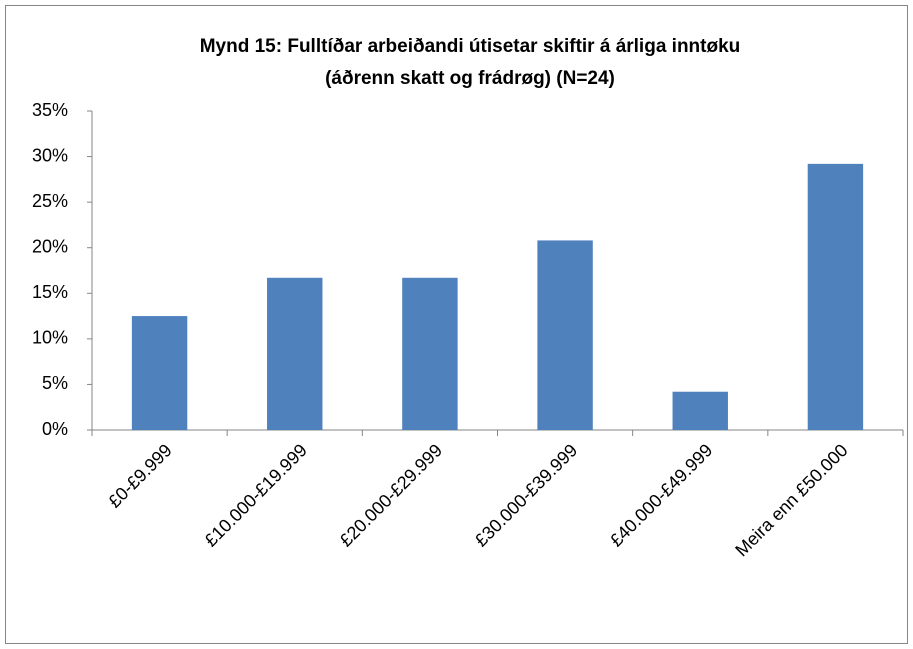 The height and width of the screenshot is (649, 913). What do you see at coordinates (50, 338) in the screenshot?
I see `y-tick-label: 10%` at bounding box center [50, 338].